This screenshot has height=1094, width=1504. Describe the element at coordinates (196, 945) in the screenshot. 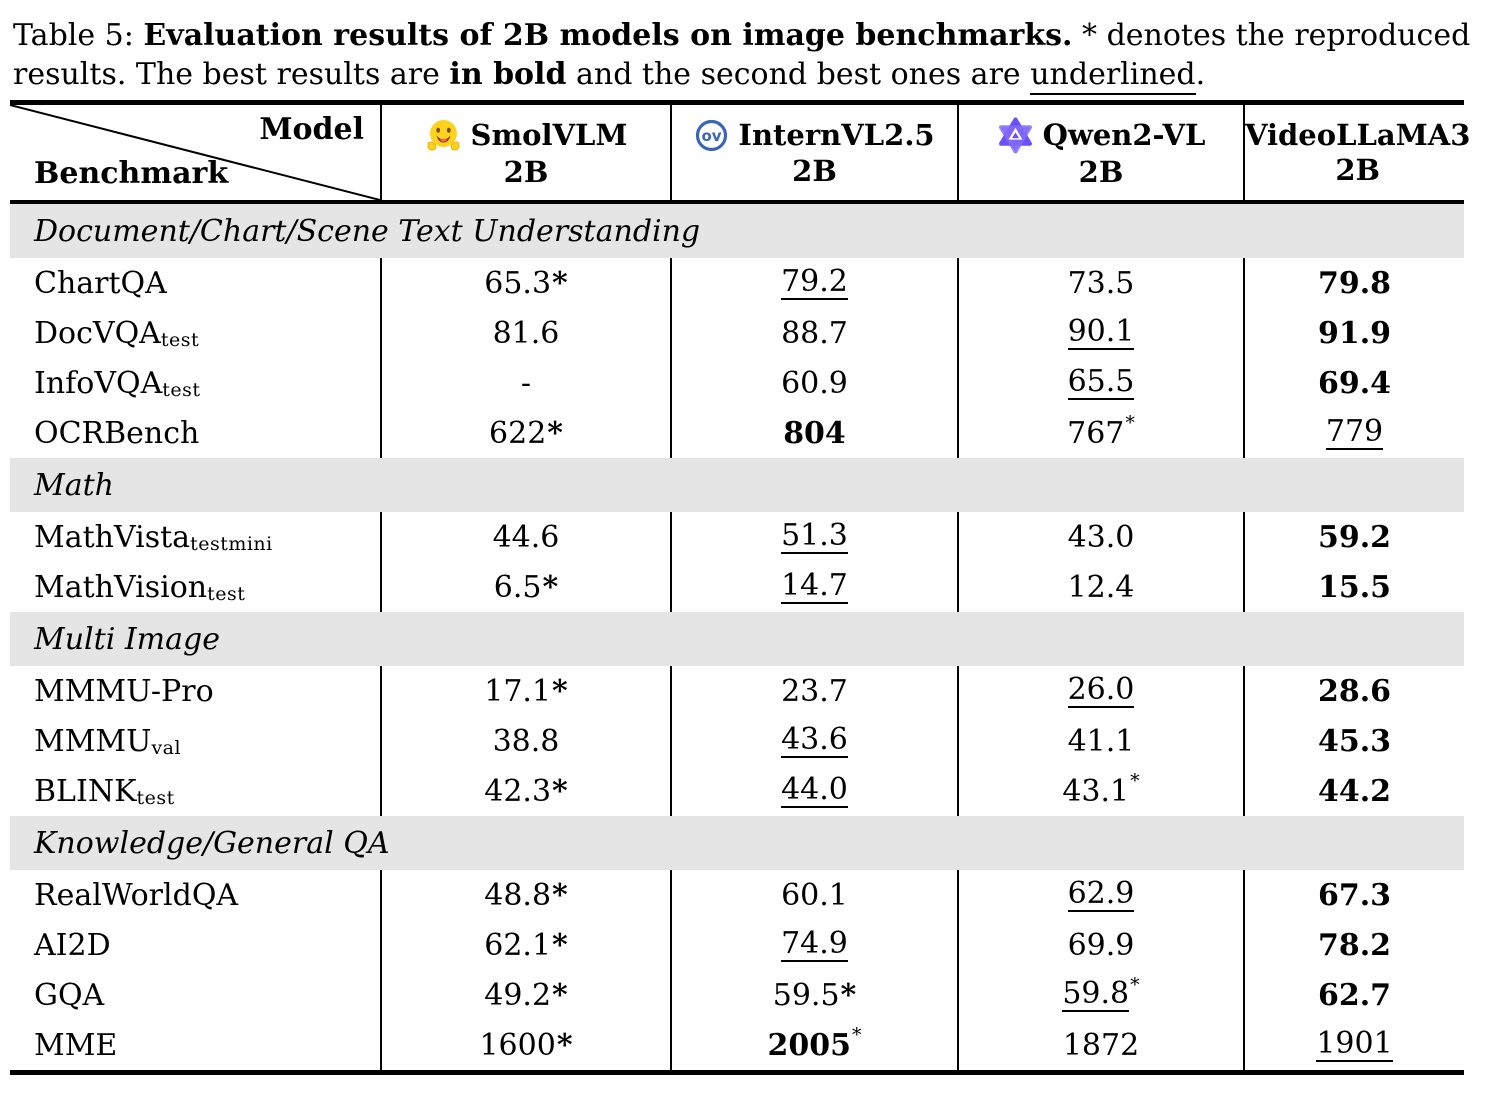

I see `benchmark-name: AI2D` at that location.